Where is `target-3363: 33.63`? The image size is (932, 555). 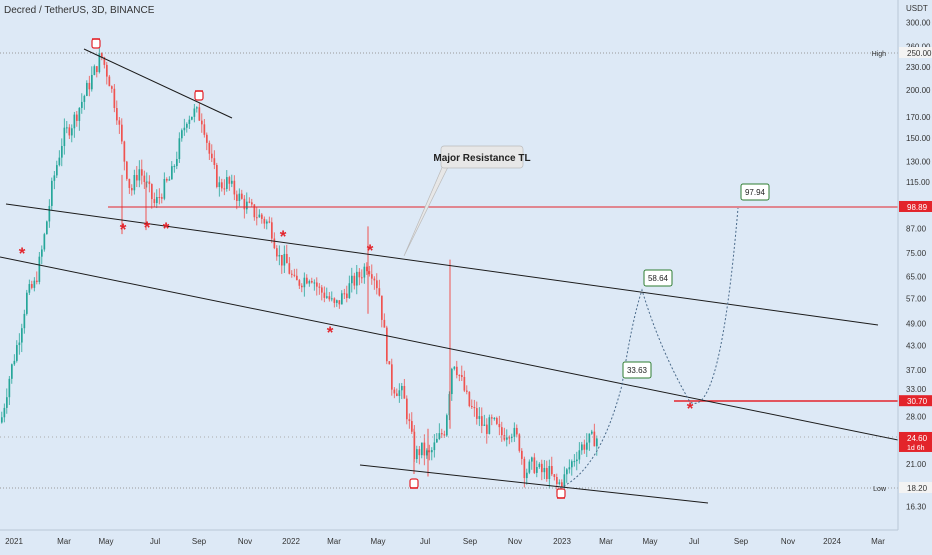 target-3363: 33.63 is located at coordinates (637, 370).